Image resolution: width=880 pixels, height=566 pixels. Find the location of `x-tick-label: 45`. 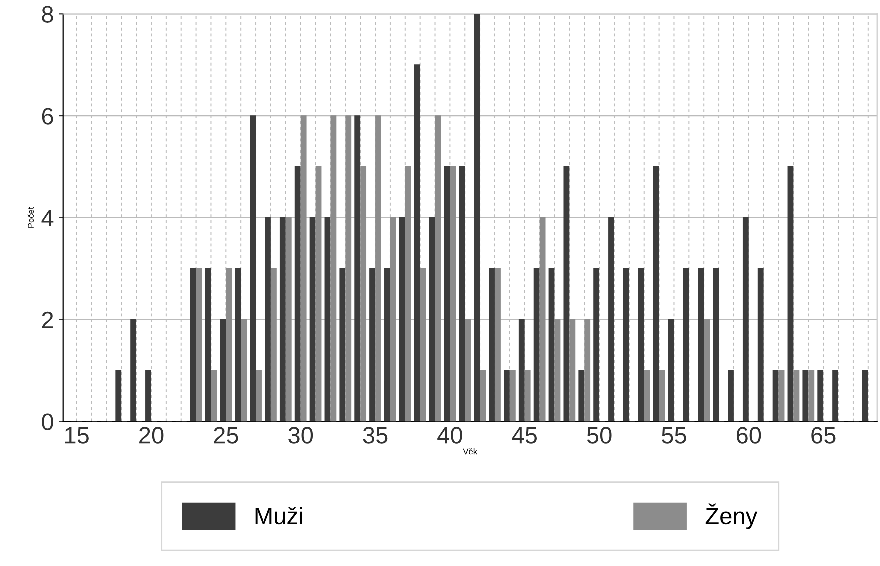

x-tick-label: 45 is located at coordinates (525, 435).